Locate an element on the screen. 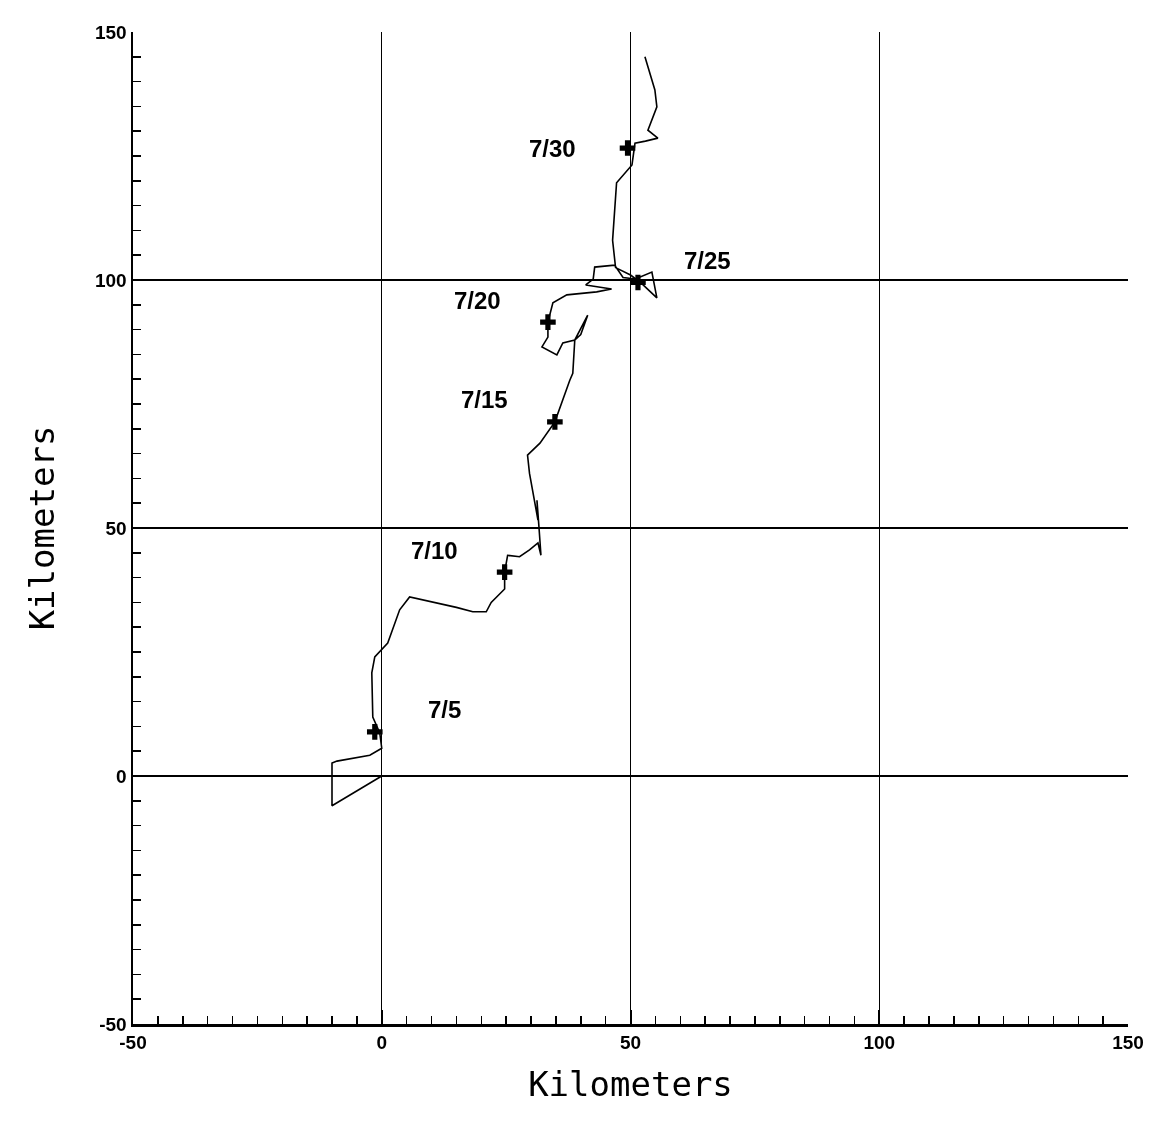 This screenshot has height=1137, width=1159. annotation: 7/20 is located at coordinates (477, 300).